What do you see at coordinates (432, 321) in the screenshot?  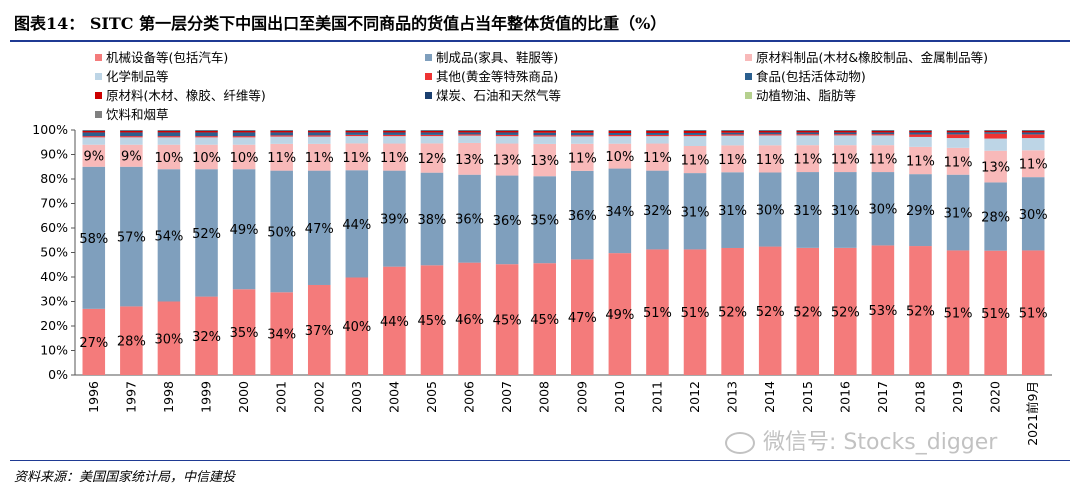 I see `data-label: 45%` at bounding box center [432, 321].